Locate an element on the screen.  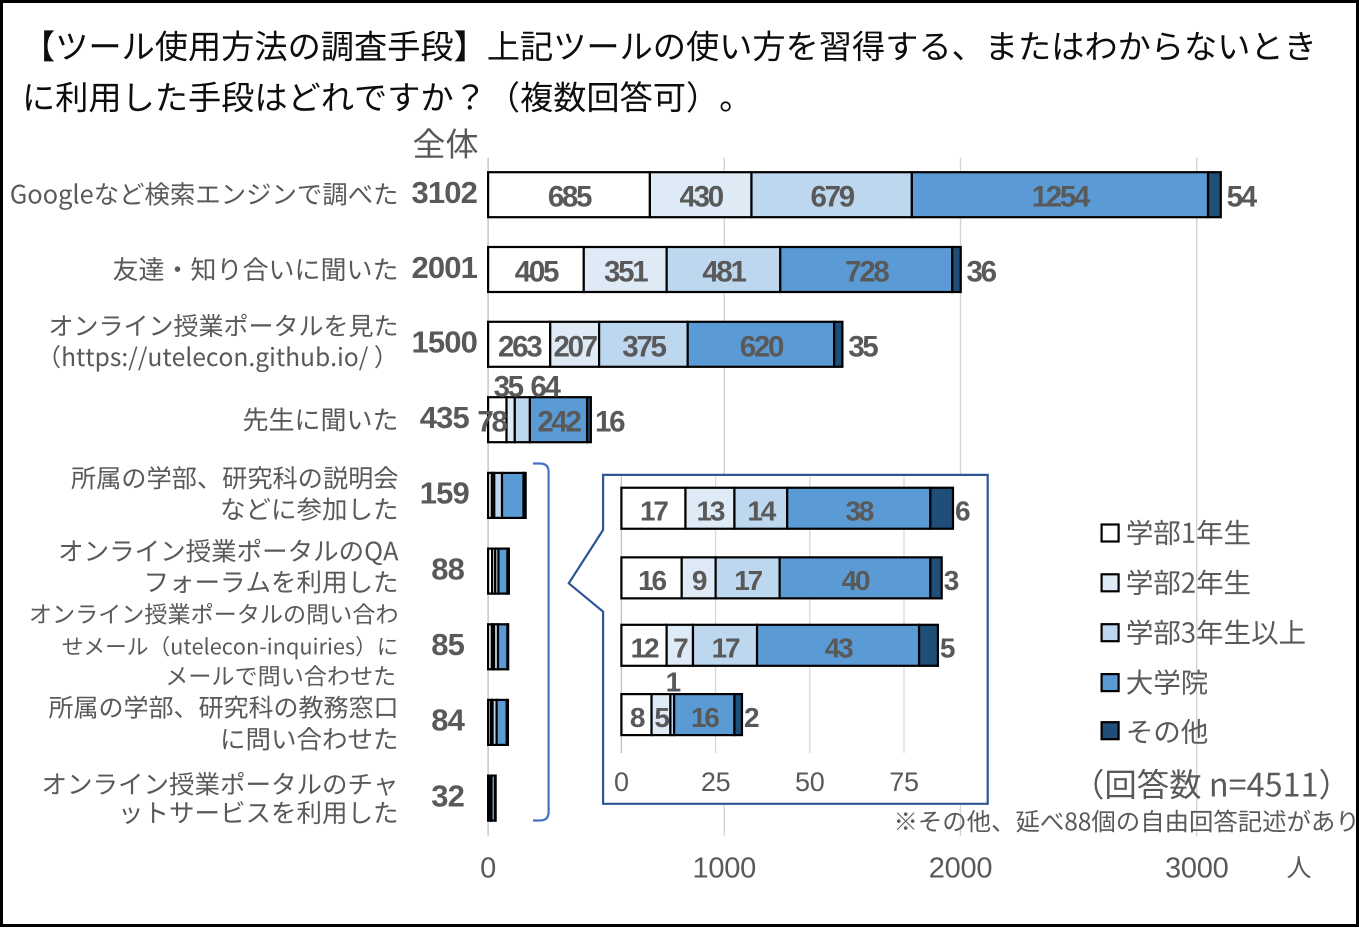
svg-text: 50 is located at coordinates (810, 782).